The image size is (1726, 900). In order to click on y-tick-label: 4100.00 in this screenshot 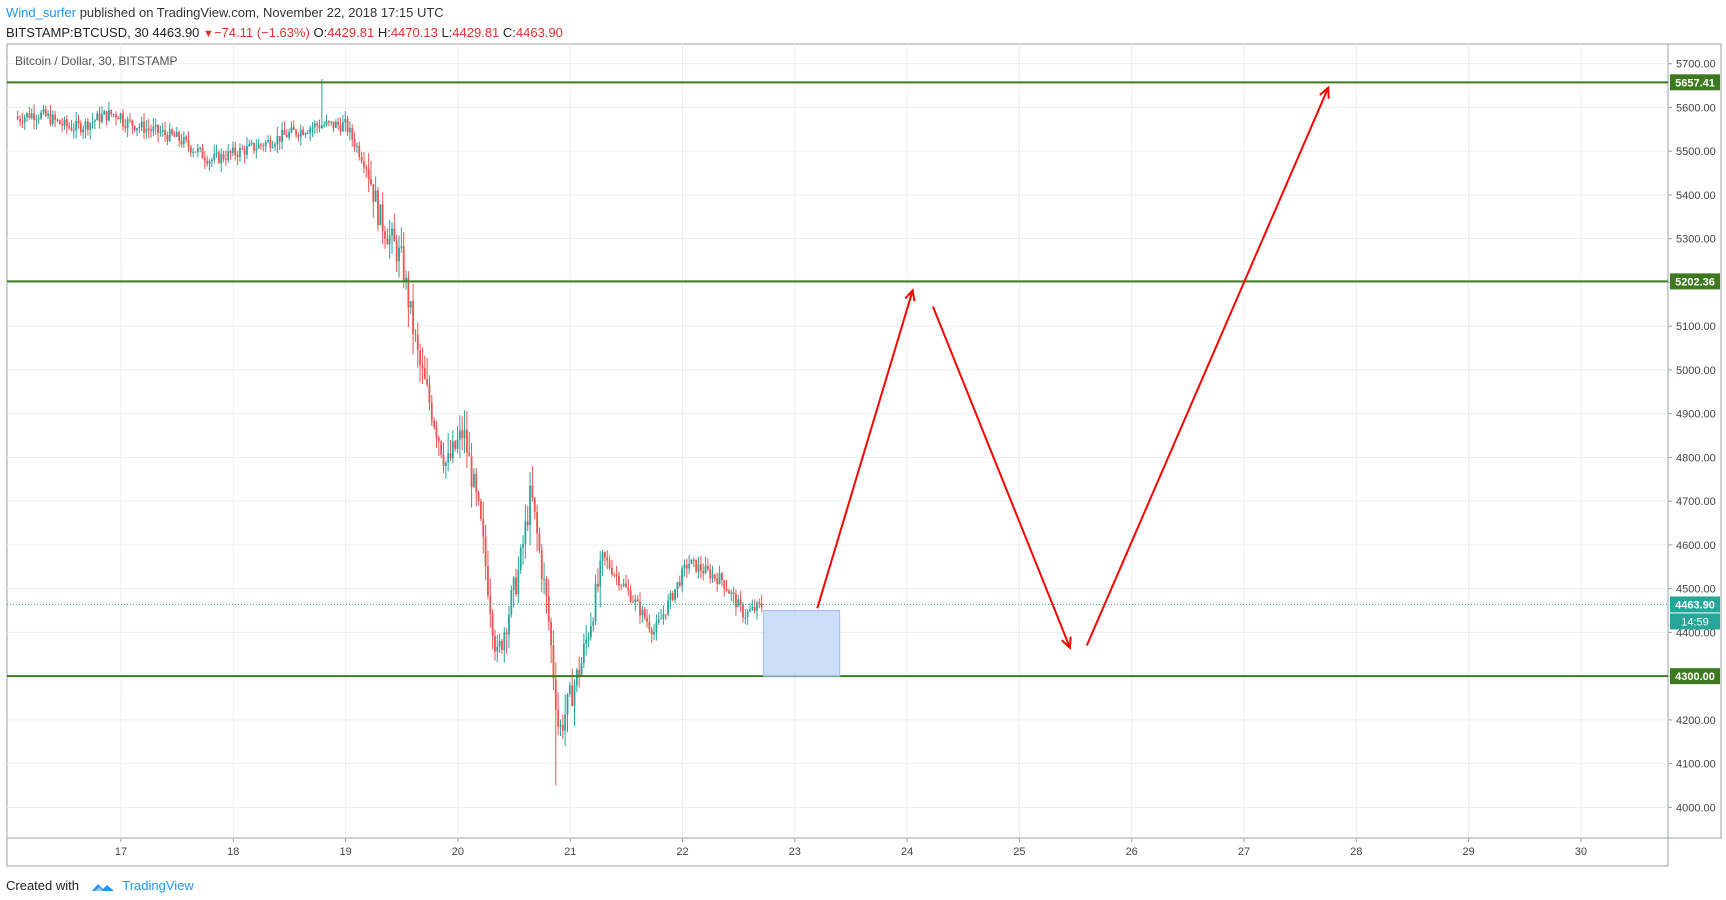, I will do `click(1696, 765)`.